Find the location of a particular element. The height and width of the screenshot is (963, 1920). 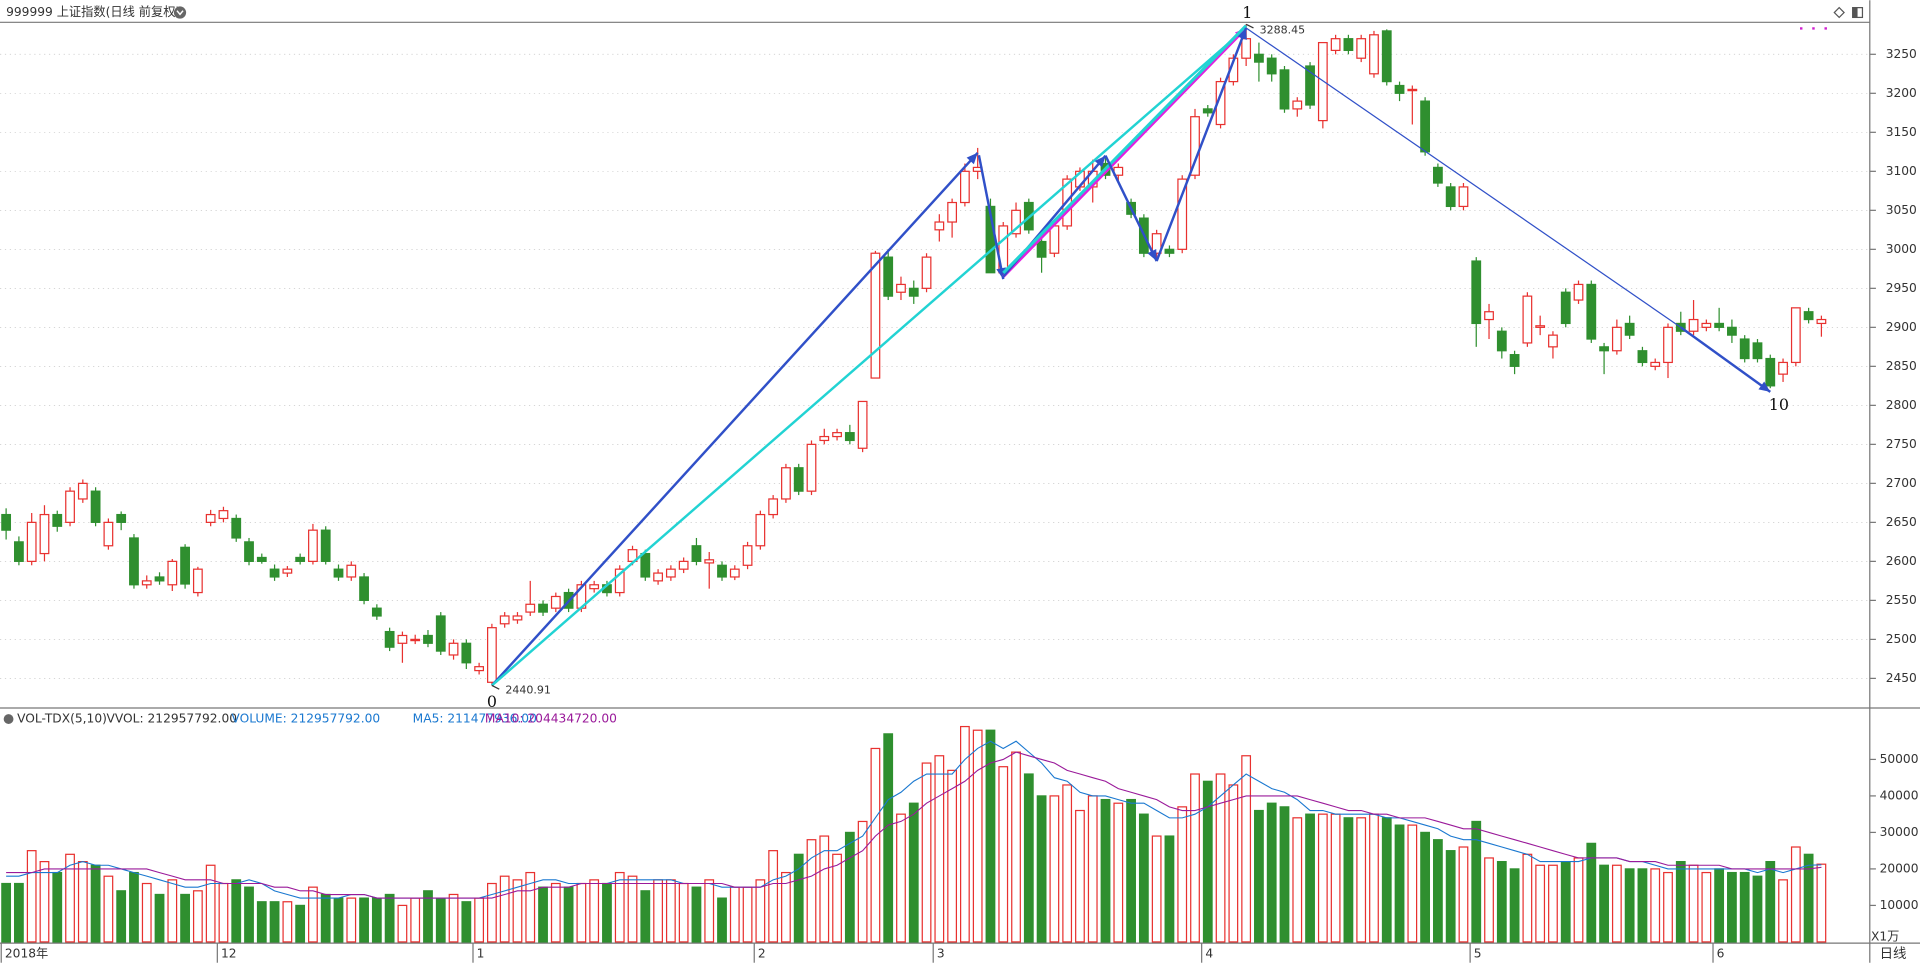

high-marker is located at coordinates (1249, 26).